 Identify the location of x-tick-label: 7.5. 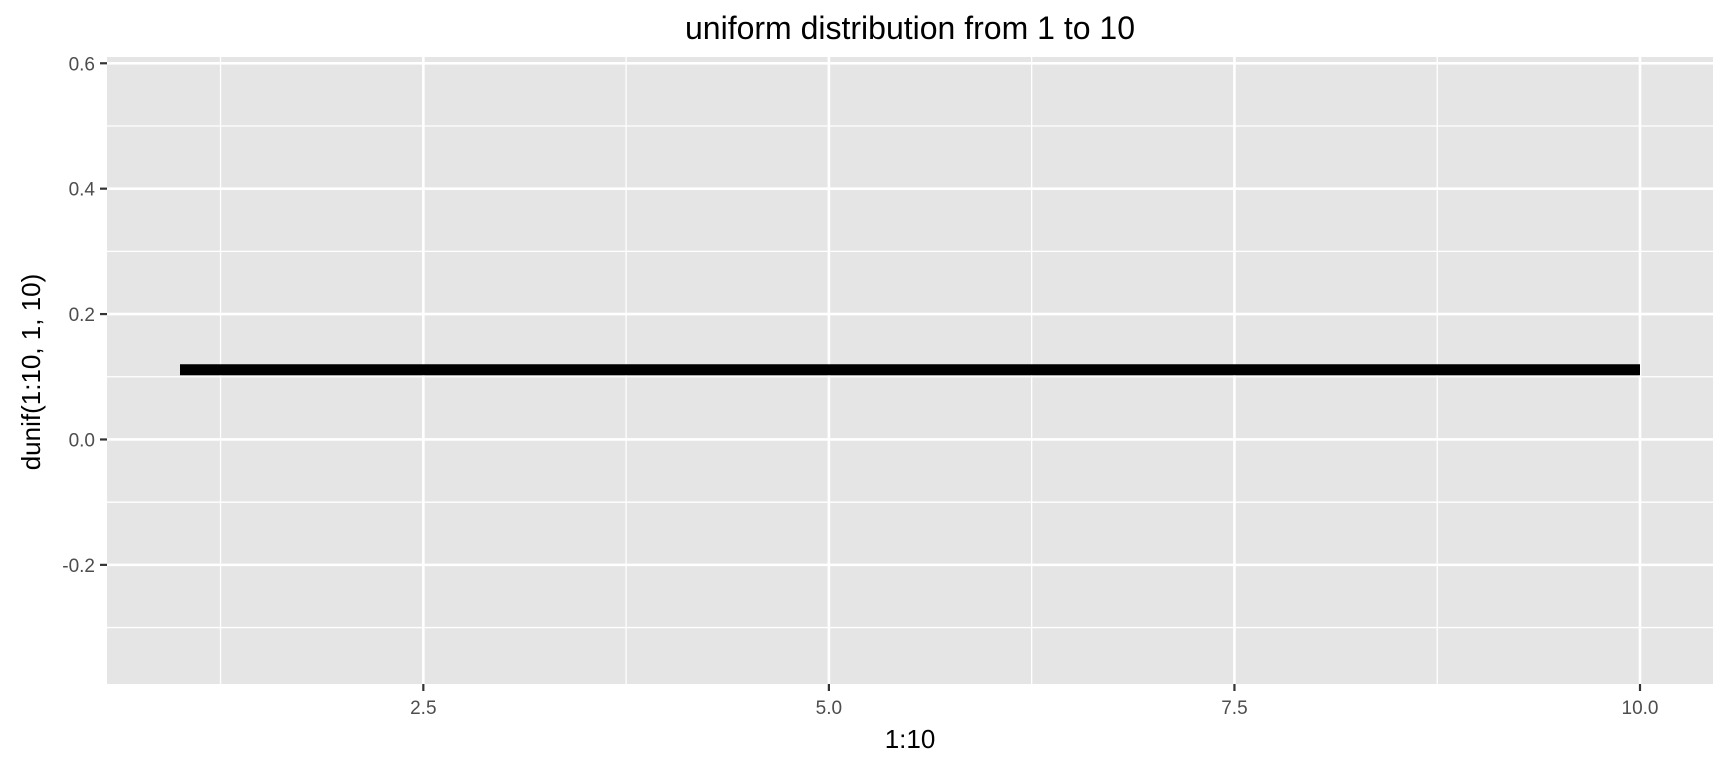
(1234, 708).